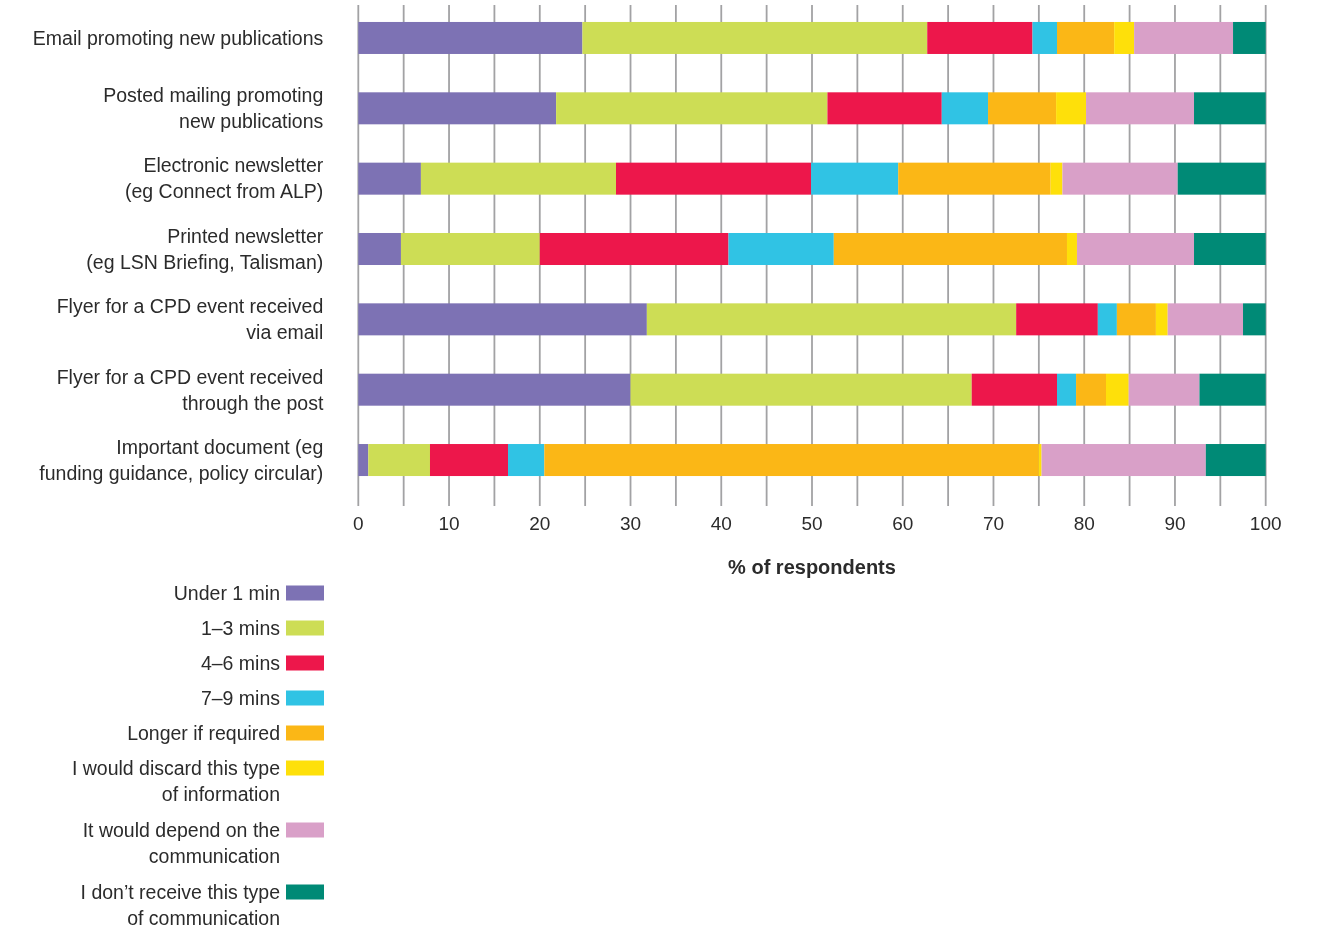  I want to click on x-tick-label: 0, so click(358, 523).